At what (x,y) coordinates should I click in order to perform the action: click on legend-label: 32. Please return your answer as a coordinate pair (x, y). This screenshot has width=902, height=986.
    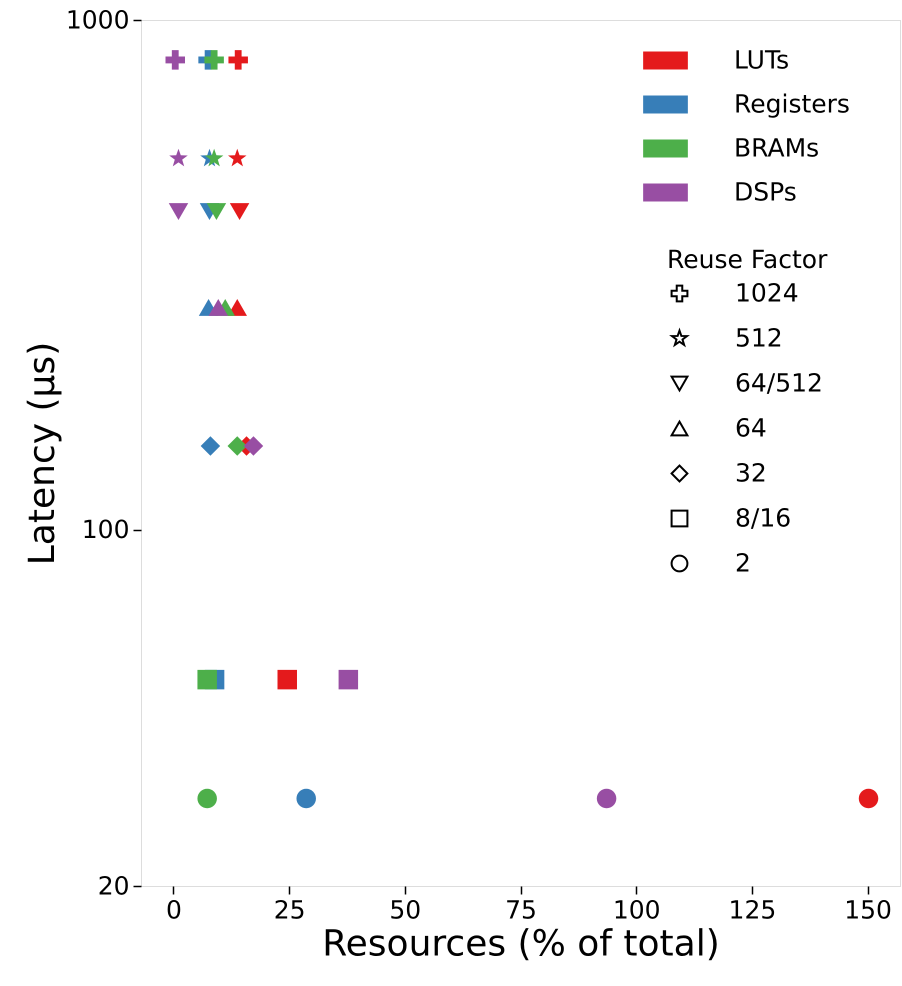
    Looking at the image, I should click on (751, 473).